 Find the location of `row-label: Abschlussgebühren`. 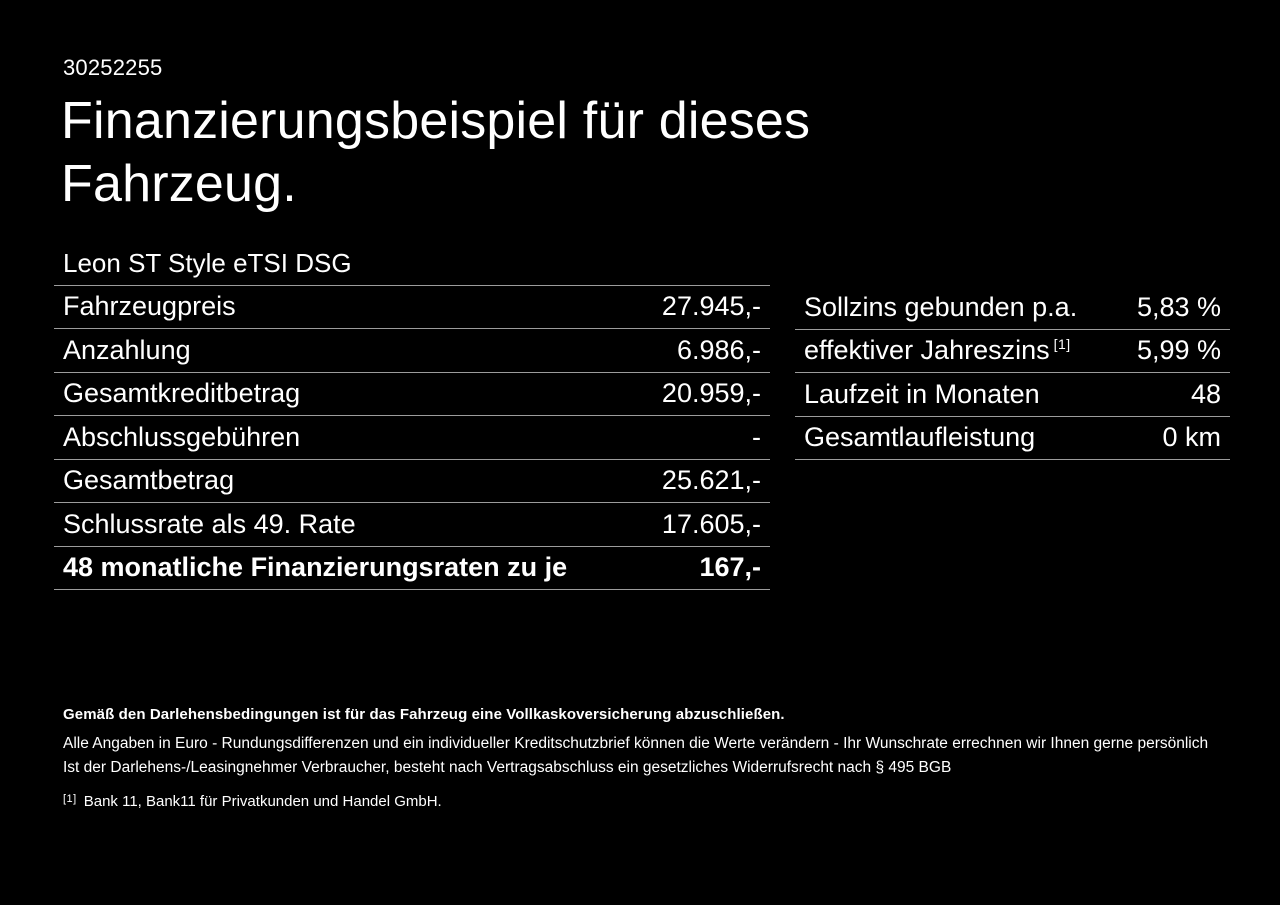

row-label: Abschlussgebühren is located at coordinates (182, 436).